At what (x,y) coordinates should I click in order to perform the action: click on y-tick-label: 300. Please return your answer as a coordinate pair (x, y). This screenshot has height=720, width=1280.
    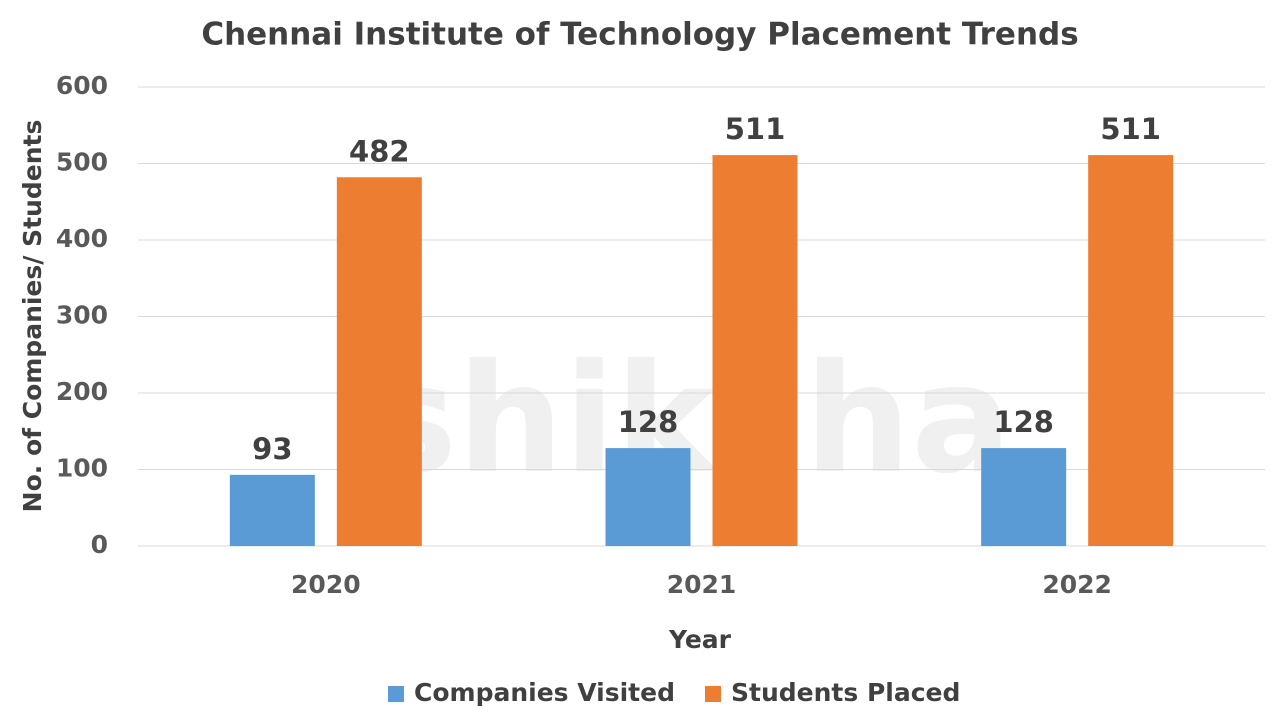
    Looking at the image, I should click on (82, 315).